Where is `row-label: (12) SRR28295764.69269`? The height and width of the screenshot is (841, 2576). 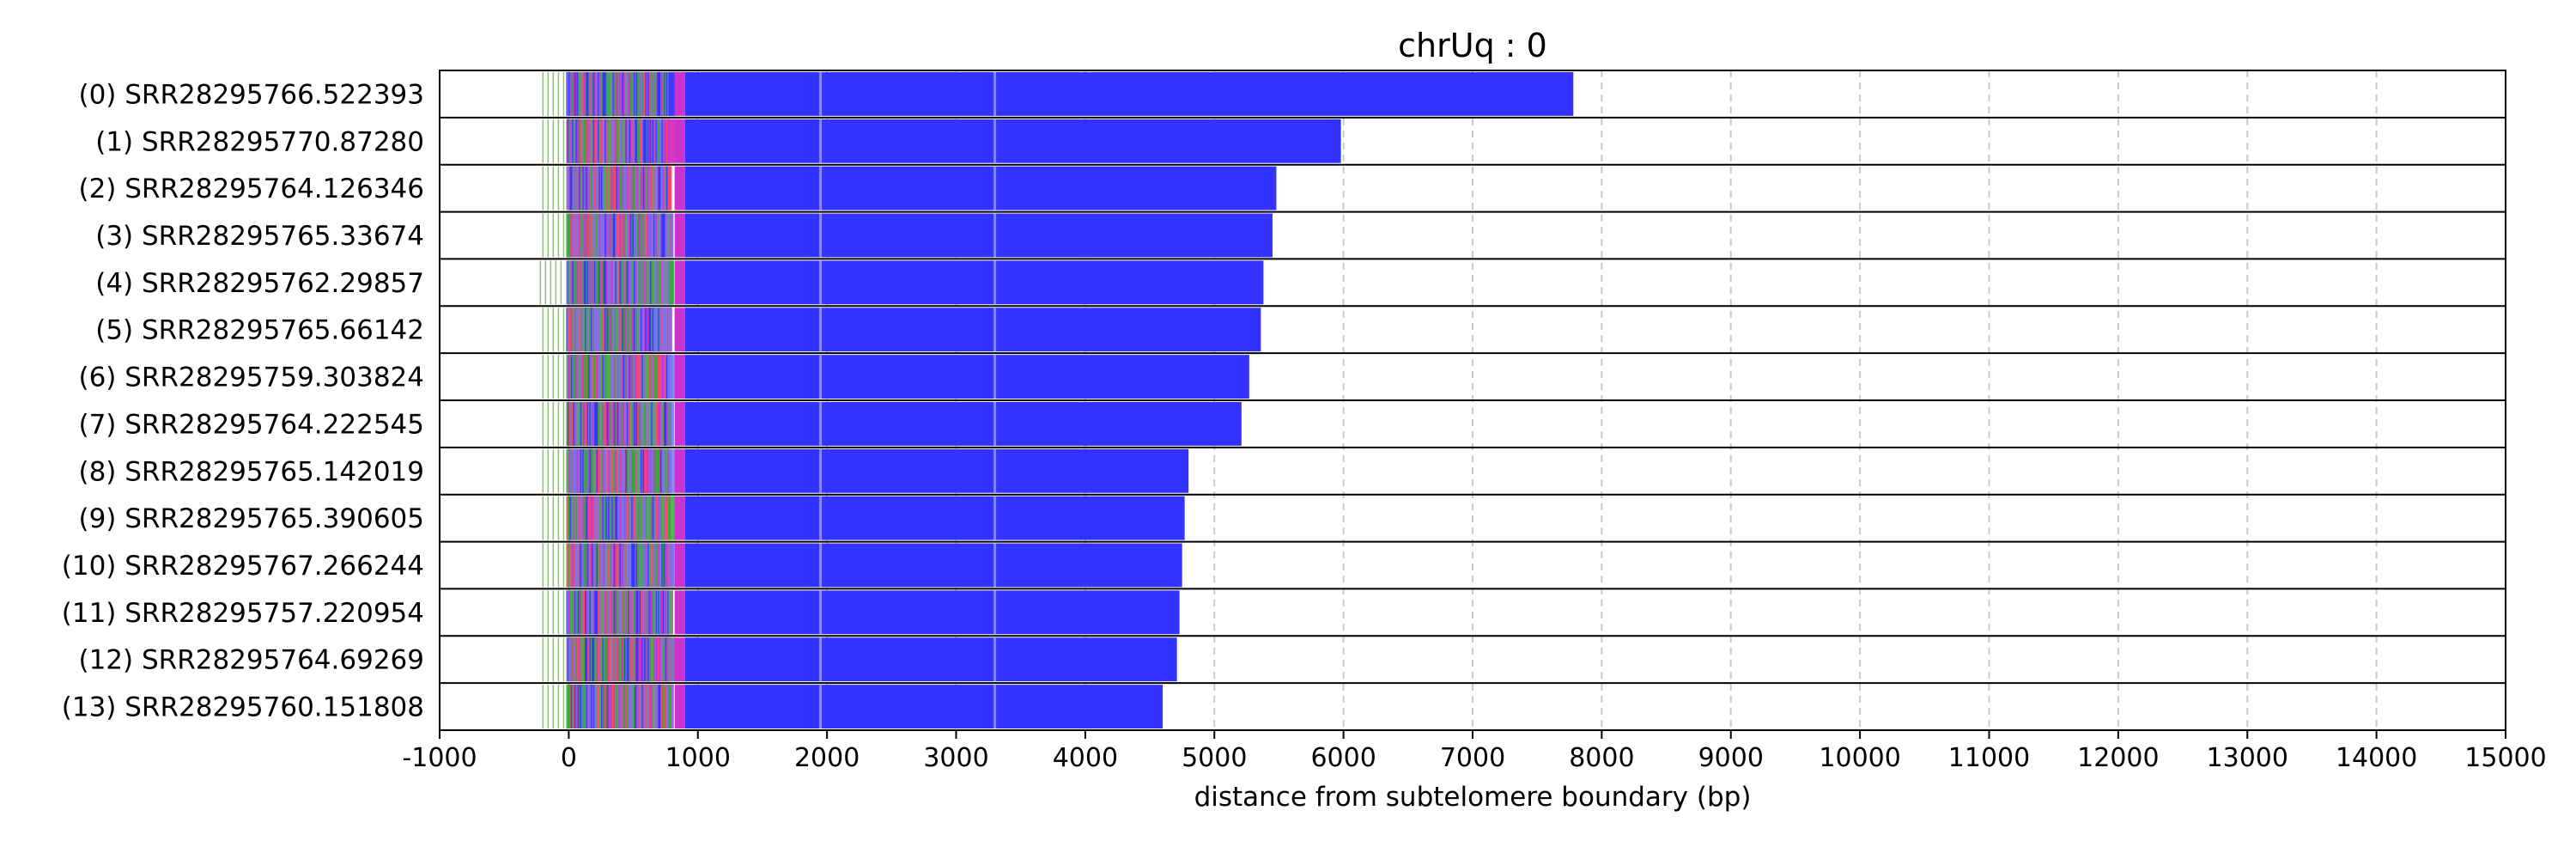
row-label: (12) SRR28295764.69269 is located at coordinates (251, 660).